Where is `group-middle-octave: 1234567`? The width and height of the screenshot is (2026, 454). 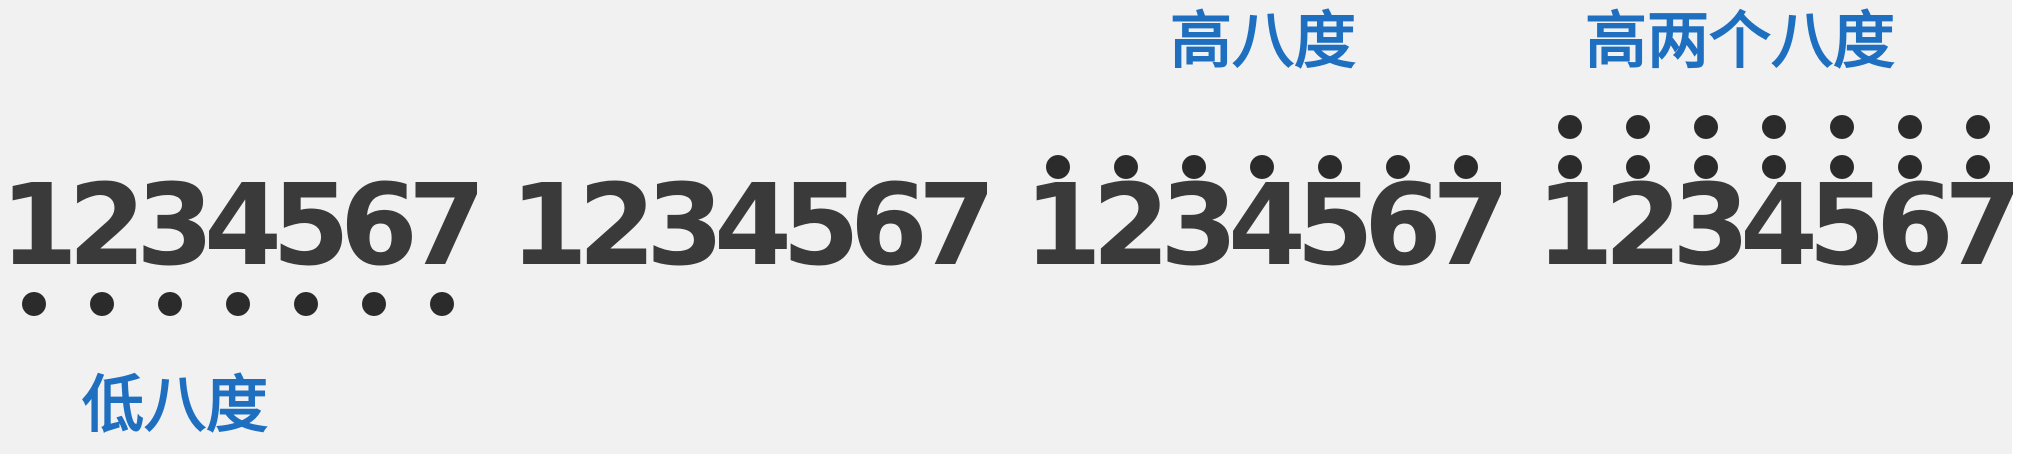
group-middle-octave: 1234567 is located at coordinates (753, 226).